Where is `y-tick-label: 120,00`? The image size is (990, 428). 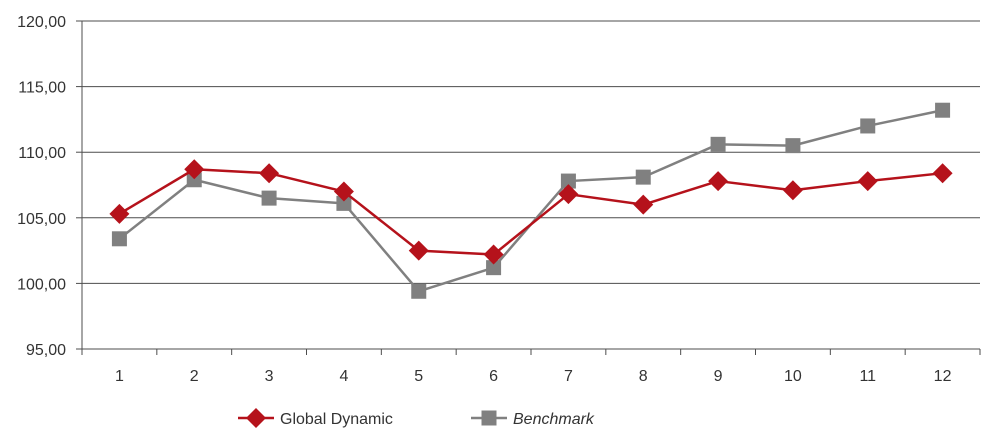 y-tick-label: 120,00 is located at coordinates (41, 22).